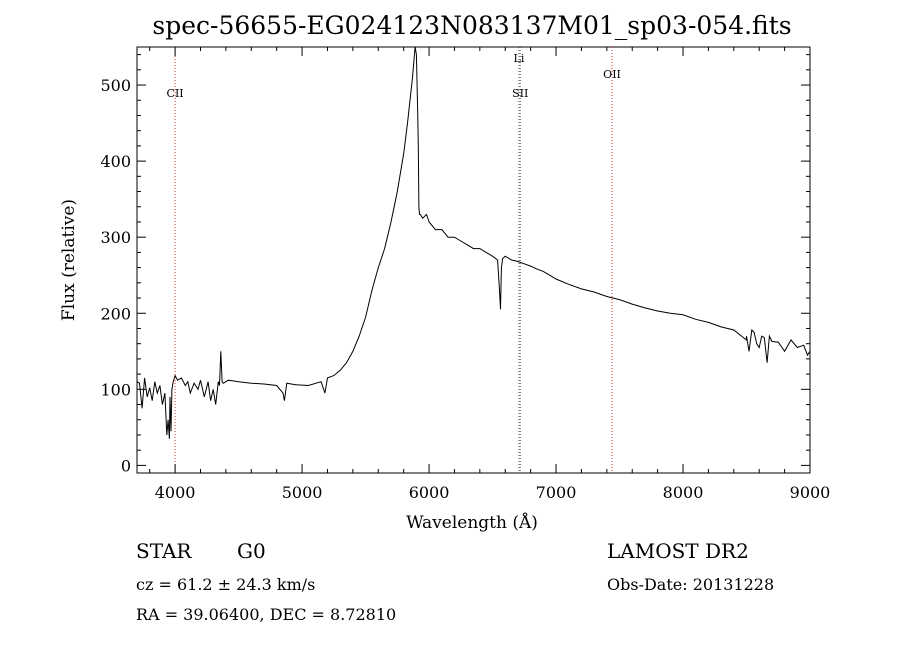 This screenshot has width=900, height=655. What do you see at coordinates (225, 584) in the screenshot?
I see `redshift-text: cz = 61.2 ± 24.3 km/s` at bounding box center [225, 584].